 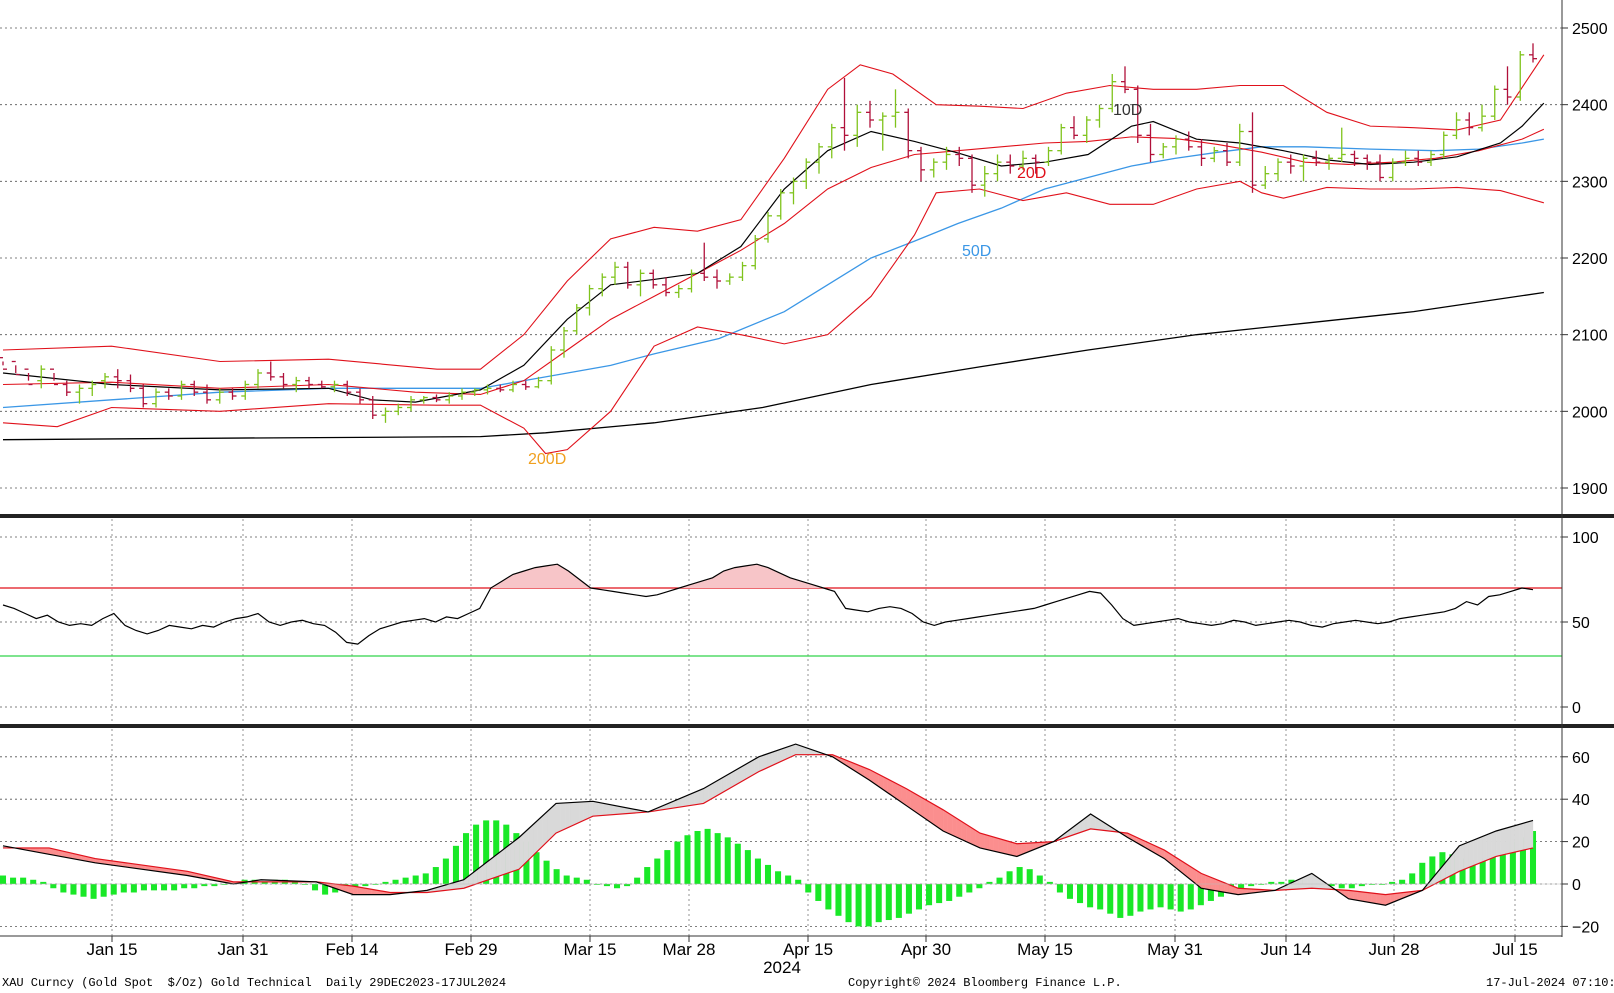 I want to click on price-tick-label: 2300, so click(x=1590, y=182).